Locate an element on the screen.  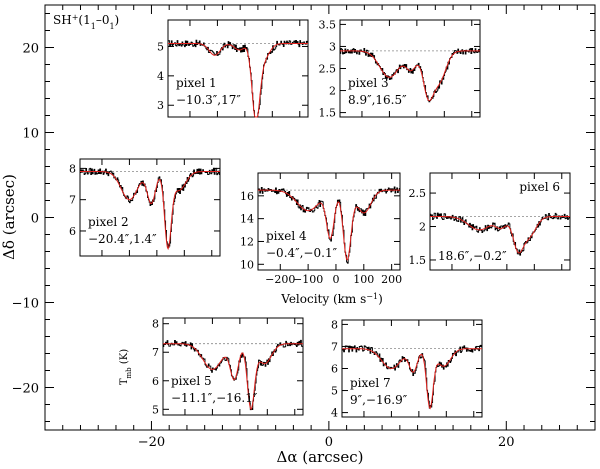
velocity-axis-label: Velocity (km s−1) is located at coordinates (331, 299).